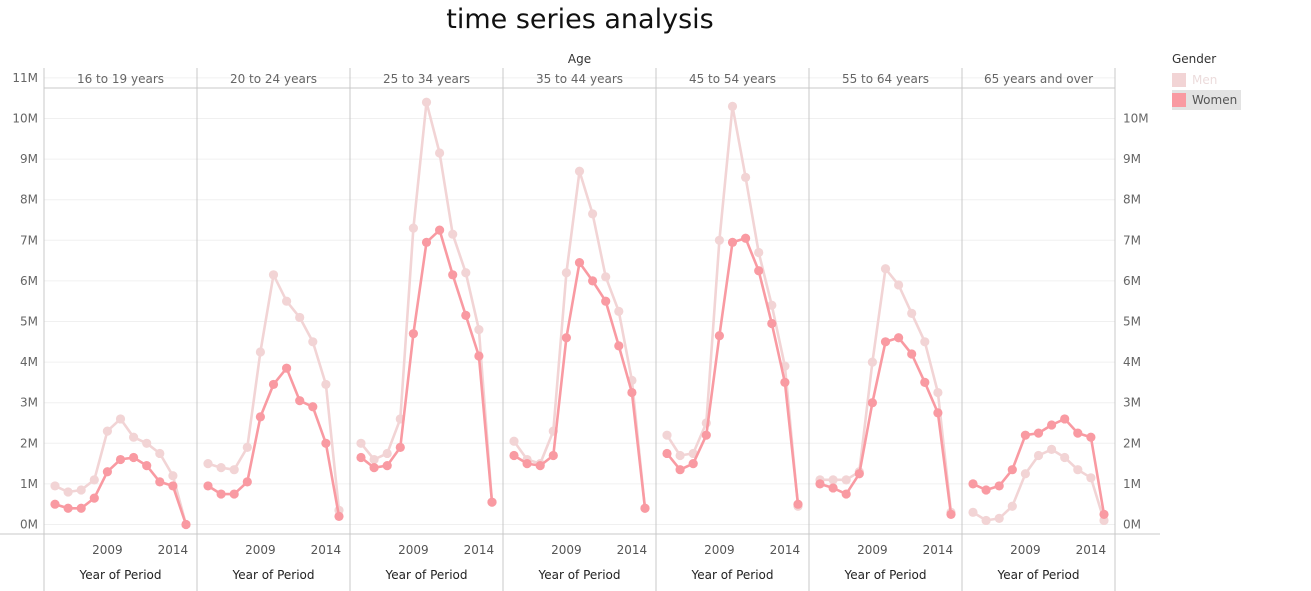 This screenshot has height=591, width=1311. Describe the element at coordinates (885, 79) in the screenshot. I see `panel-header: 55 to 64 years` at that location.